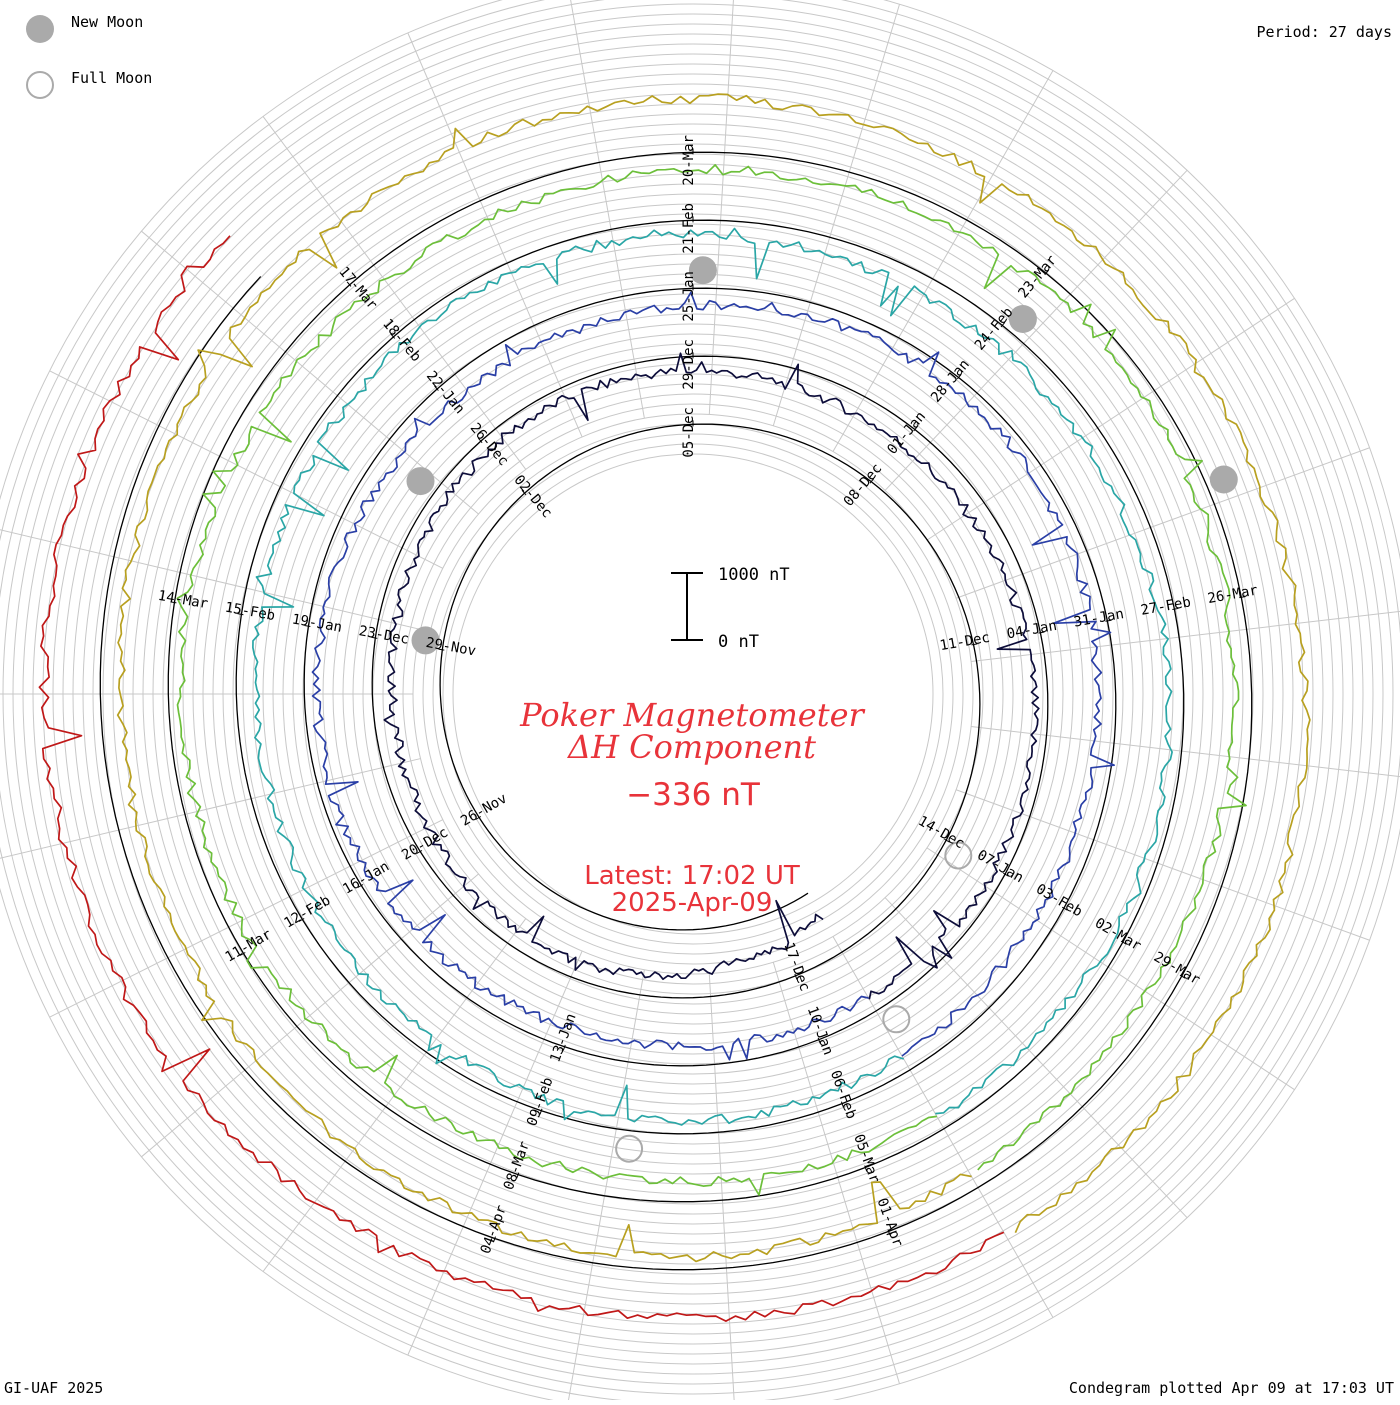  Describe the element at coordinates (692, 715) in the screenshot. I see `chart-title-line1: Poker Magnetometer` at that location.